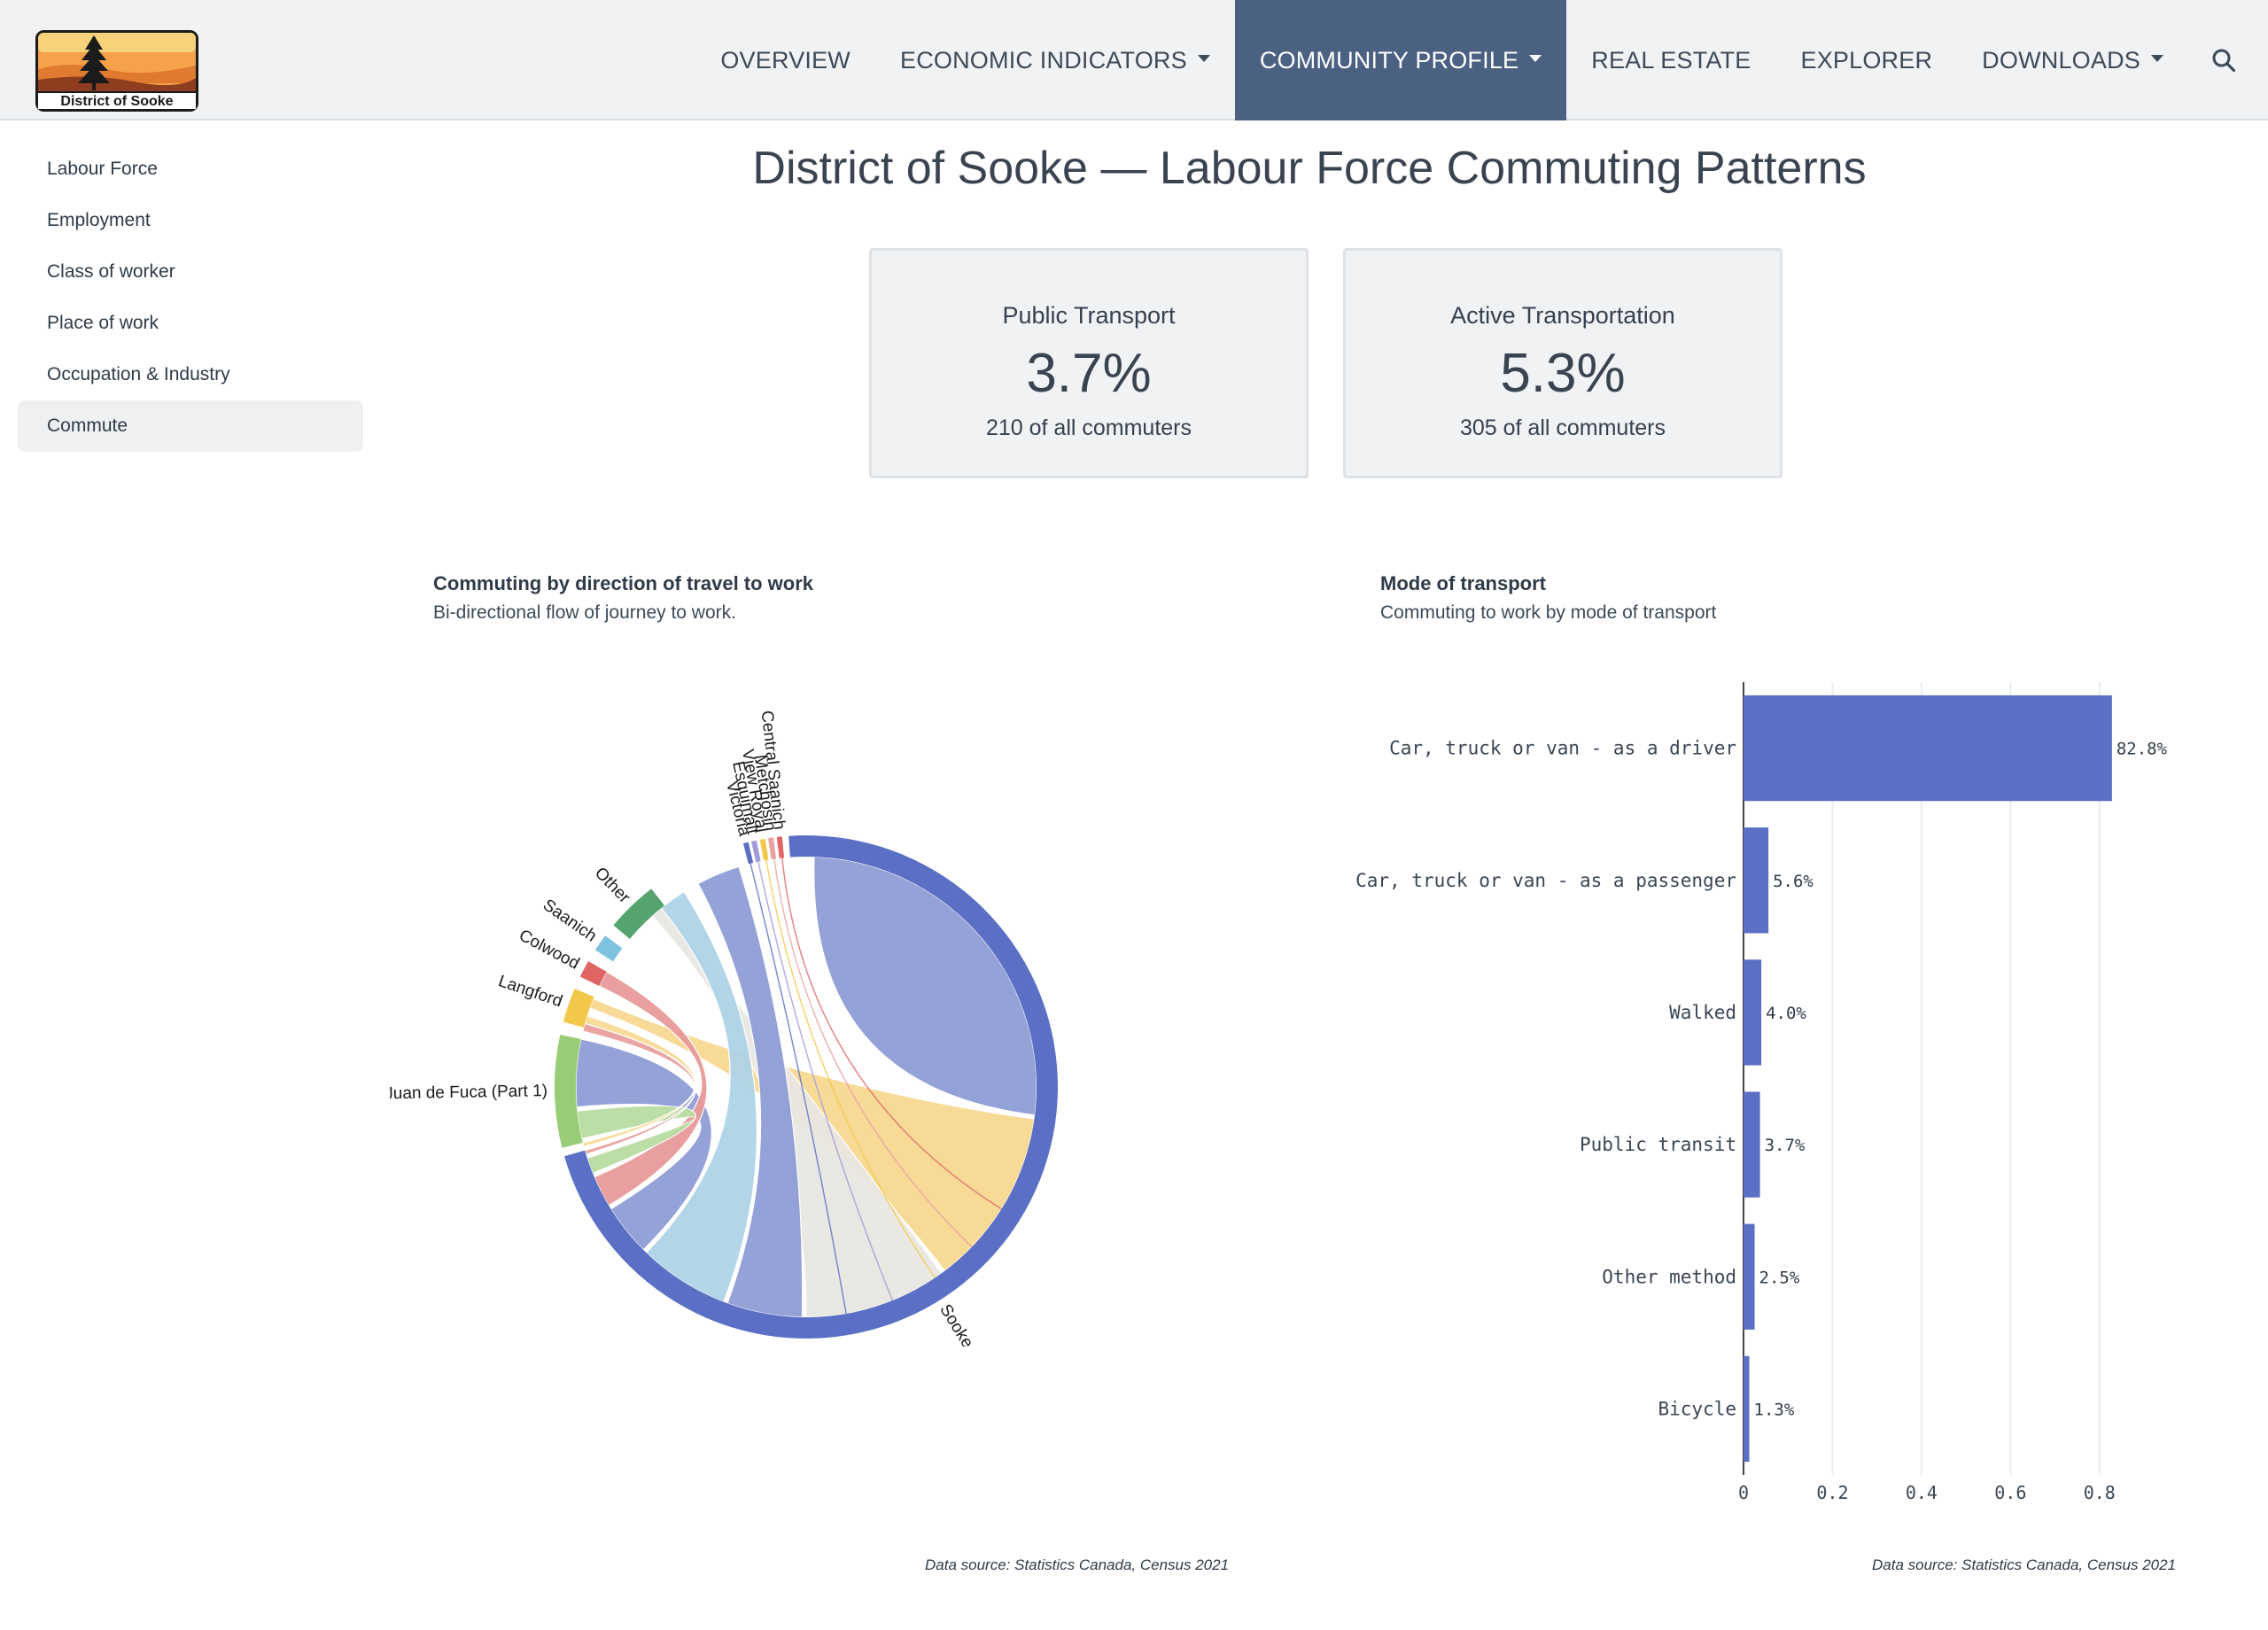 The width and height of the screenshot is (2268, 1630). I want to click on chord-arc-victoria, so click(748, 853).